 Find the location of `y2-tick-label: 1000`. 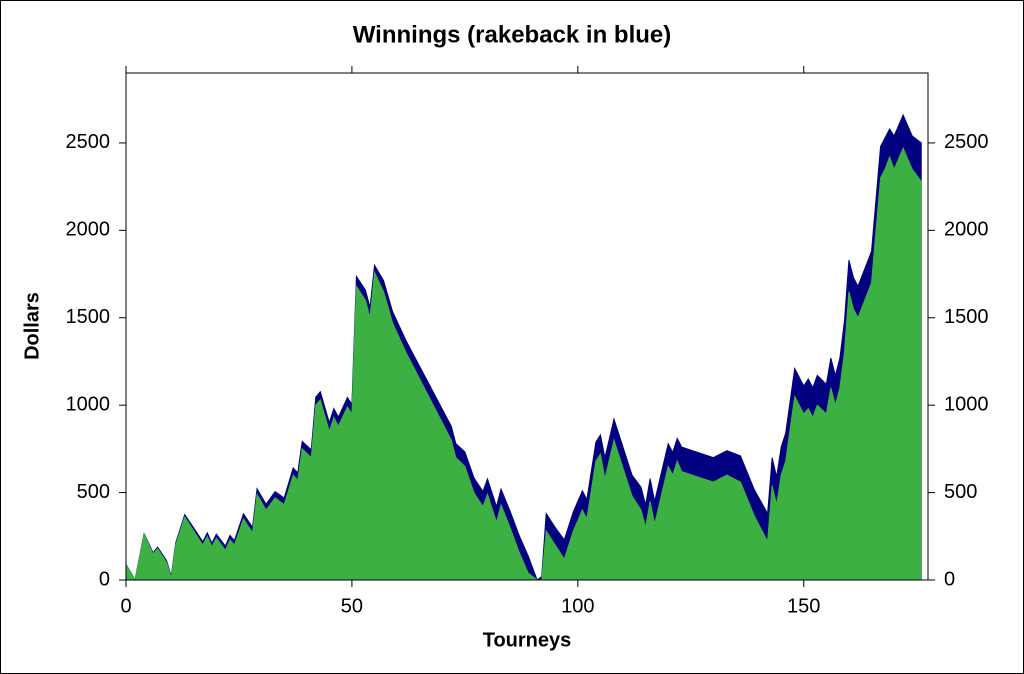

y2-tick-label: 1000 is located at coordinates (966, 404).